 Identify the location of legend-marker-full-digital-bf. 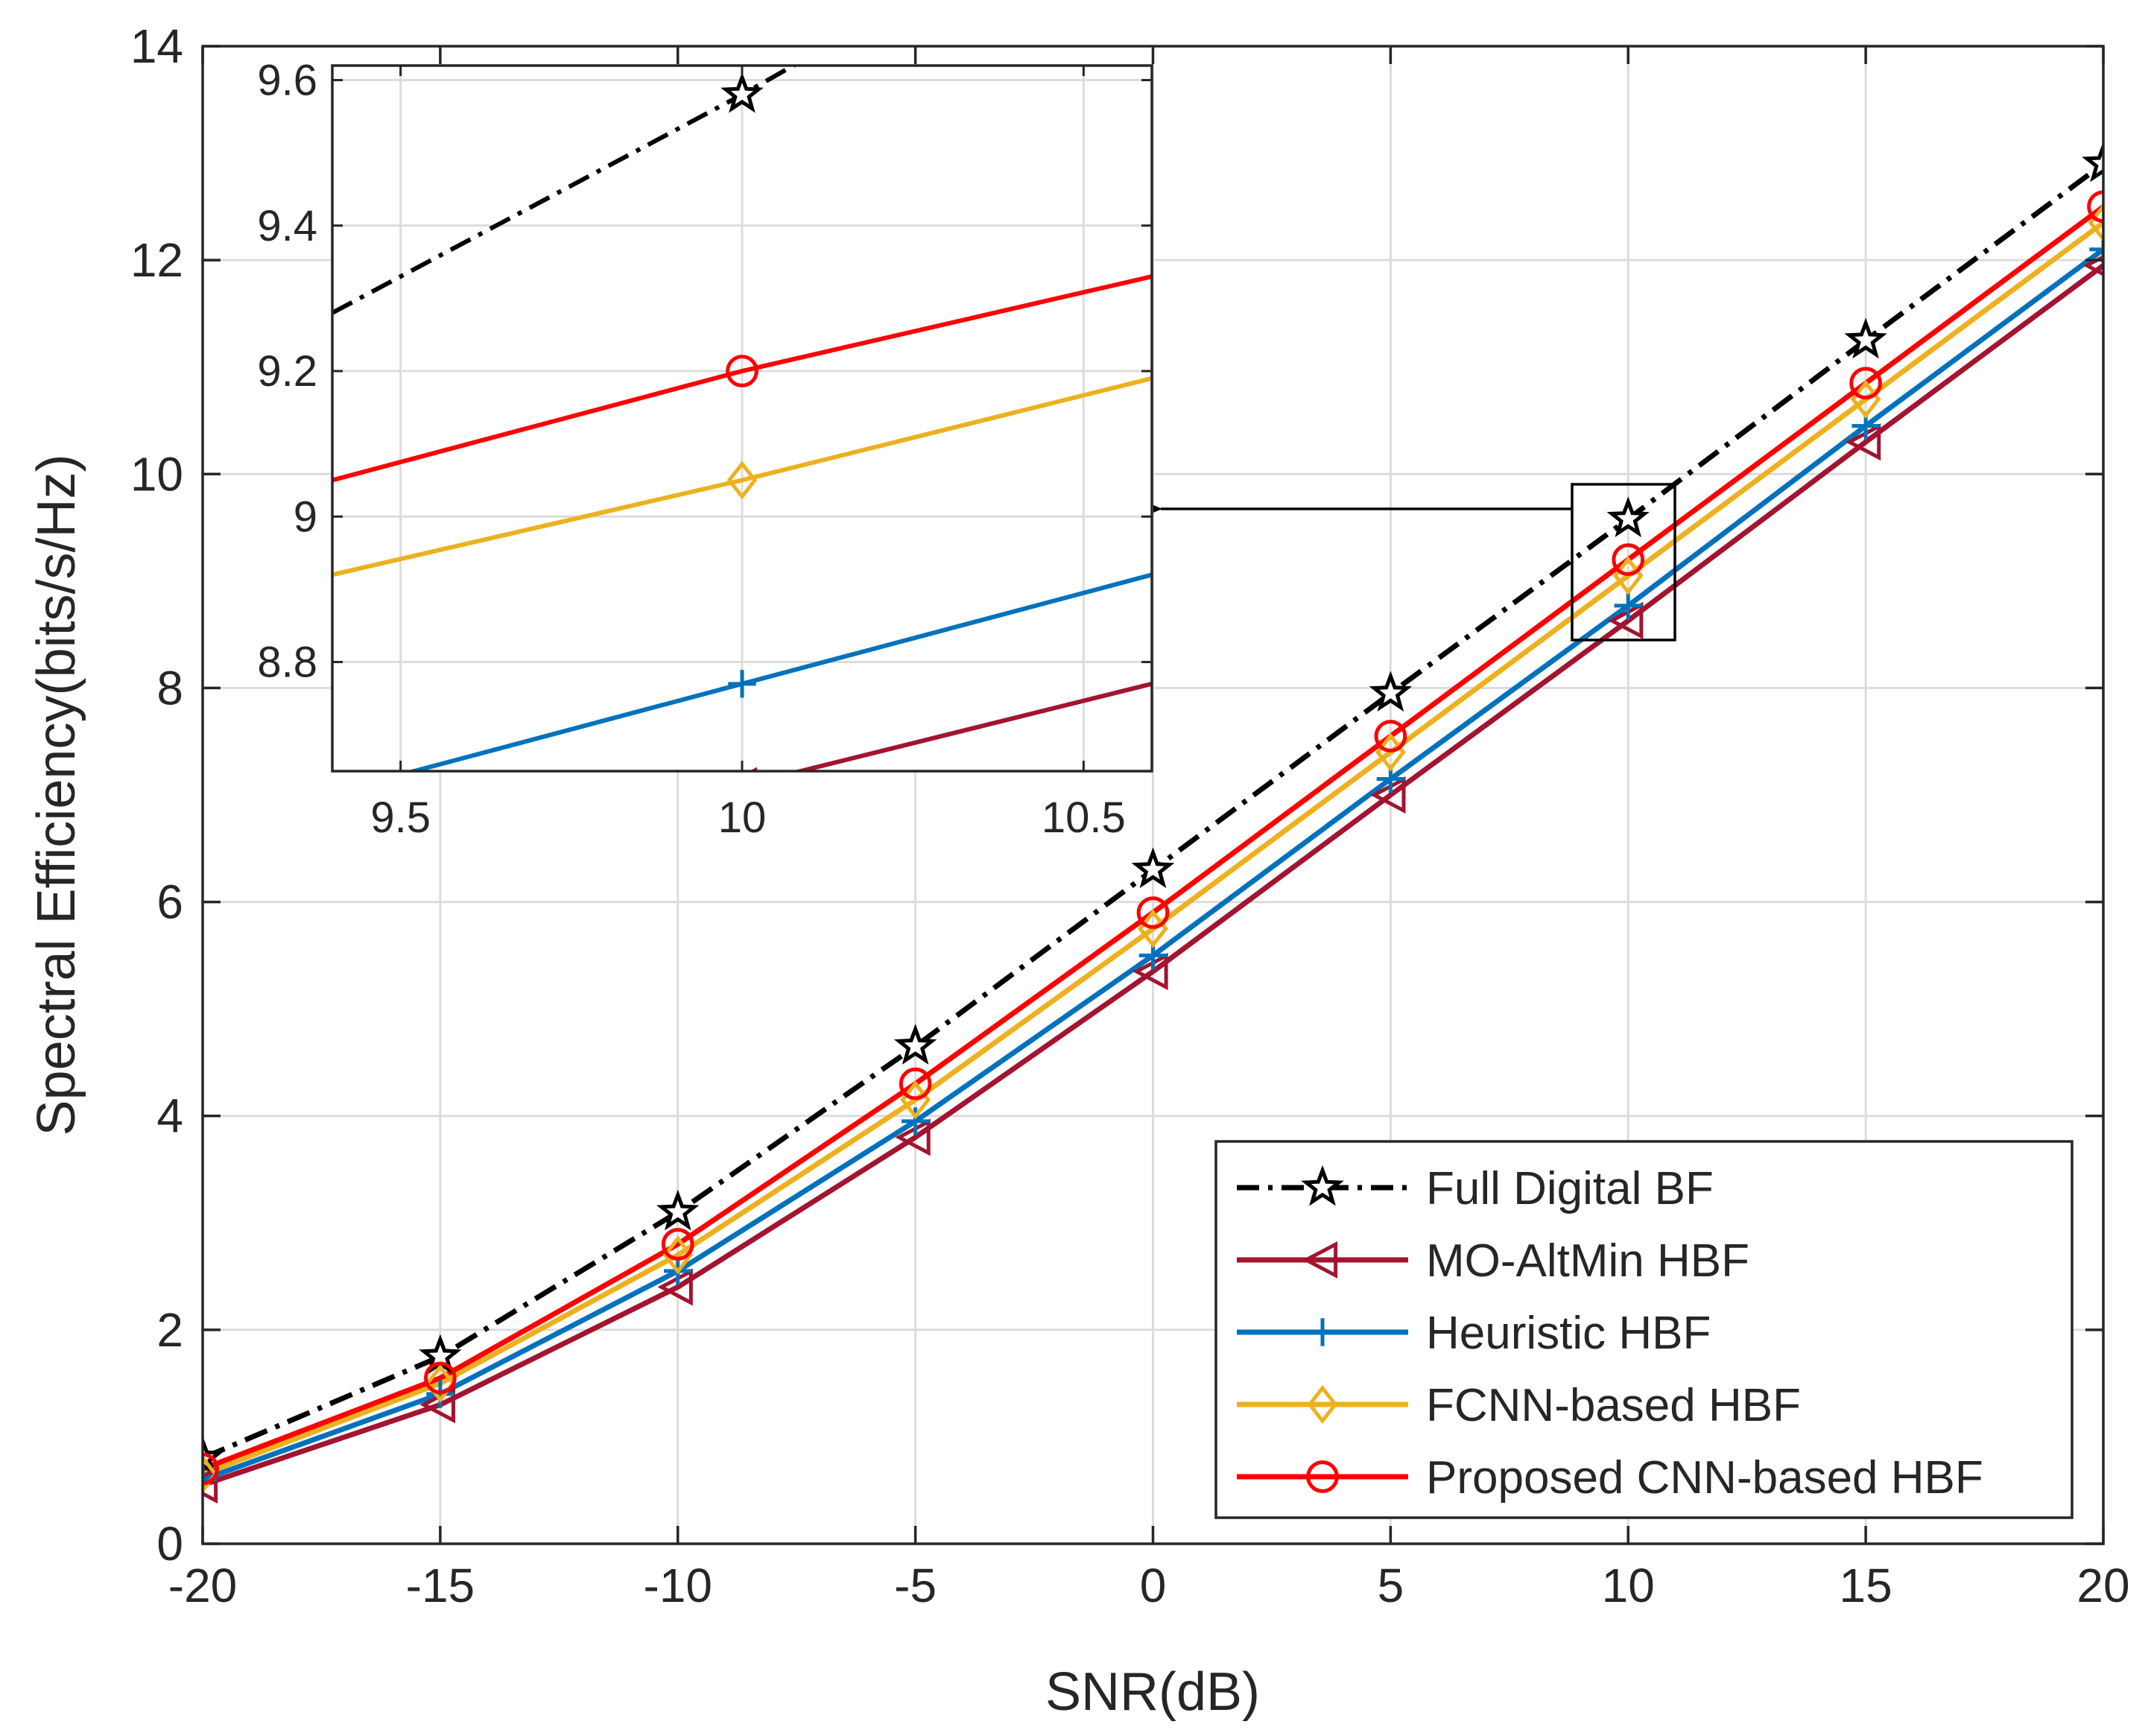
(1322, 1185).